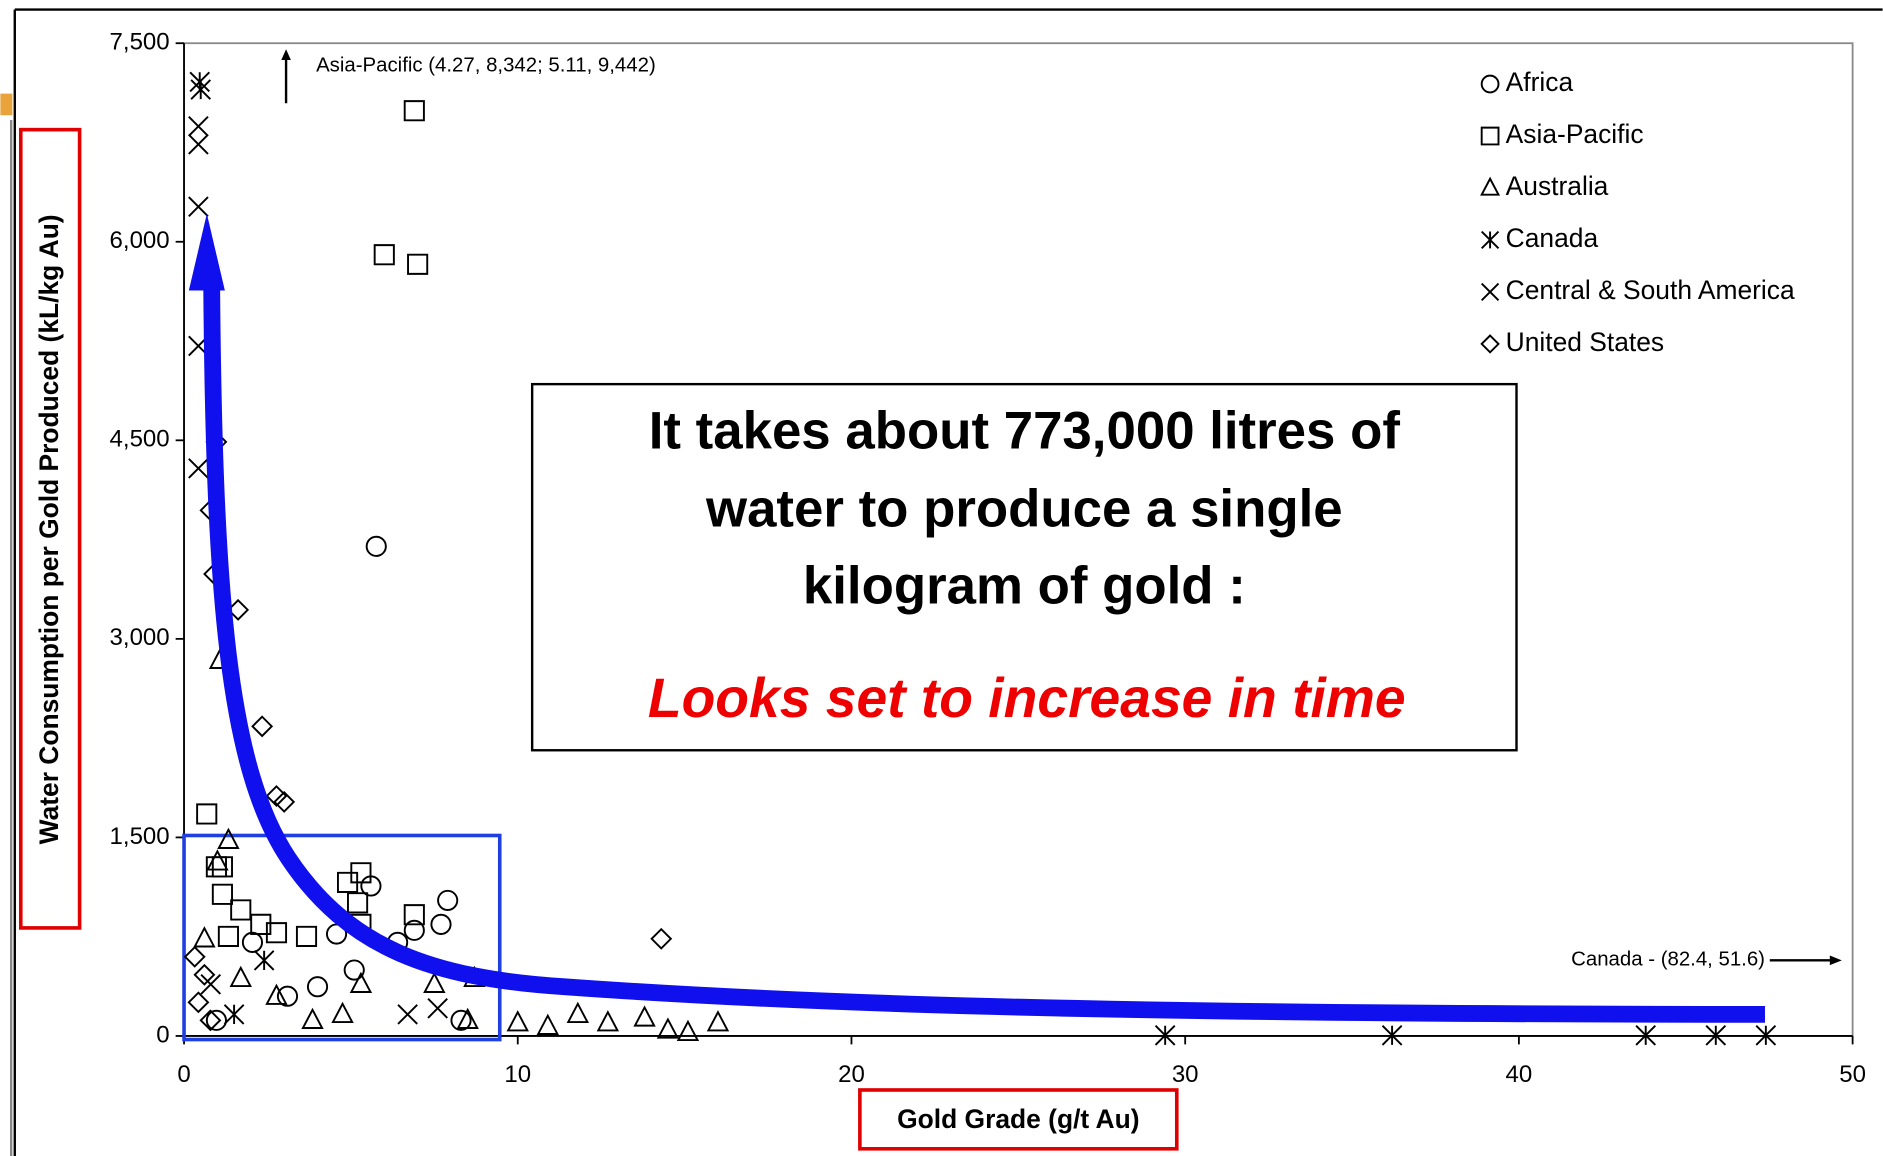 The image size is (1883, 1156). Describe the element at coordinates (140, 637) in the screenshot. I see `y-tick-label: 3,000` at that location.